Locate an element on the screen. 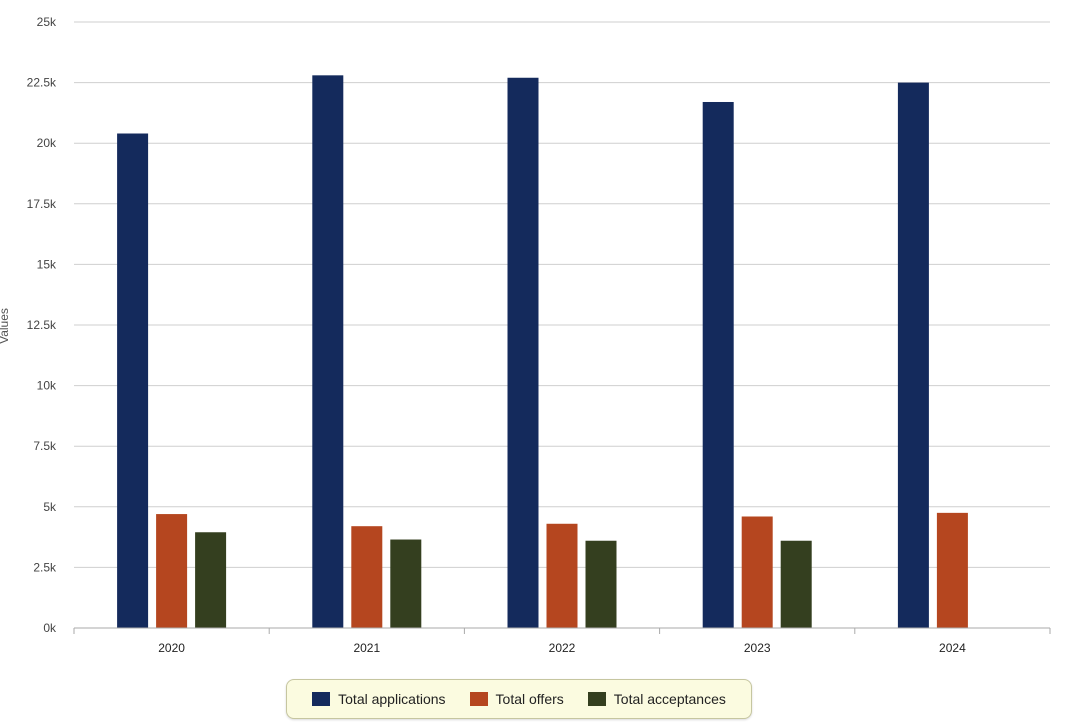 The height and width of the screenshot is (728, 1080). bar-2020-total-acceptances is located at coordinates (211, 580).